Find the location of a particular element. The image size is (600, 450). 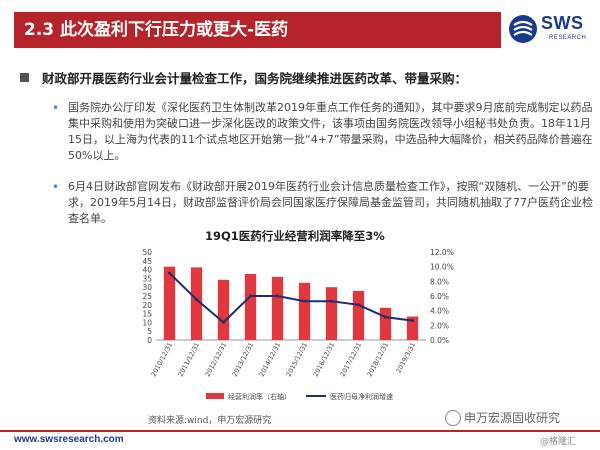

x-tick-label: 2013/12/31 is located at coordinates (243, 359).